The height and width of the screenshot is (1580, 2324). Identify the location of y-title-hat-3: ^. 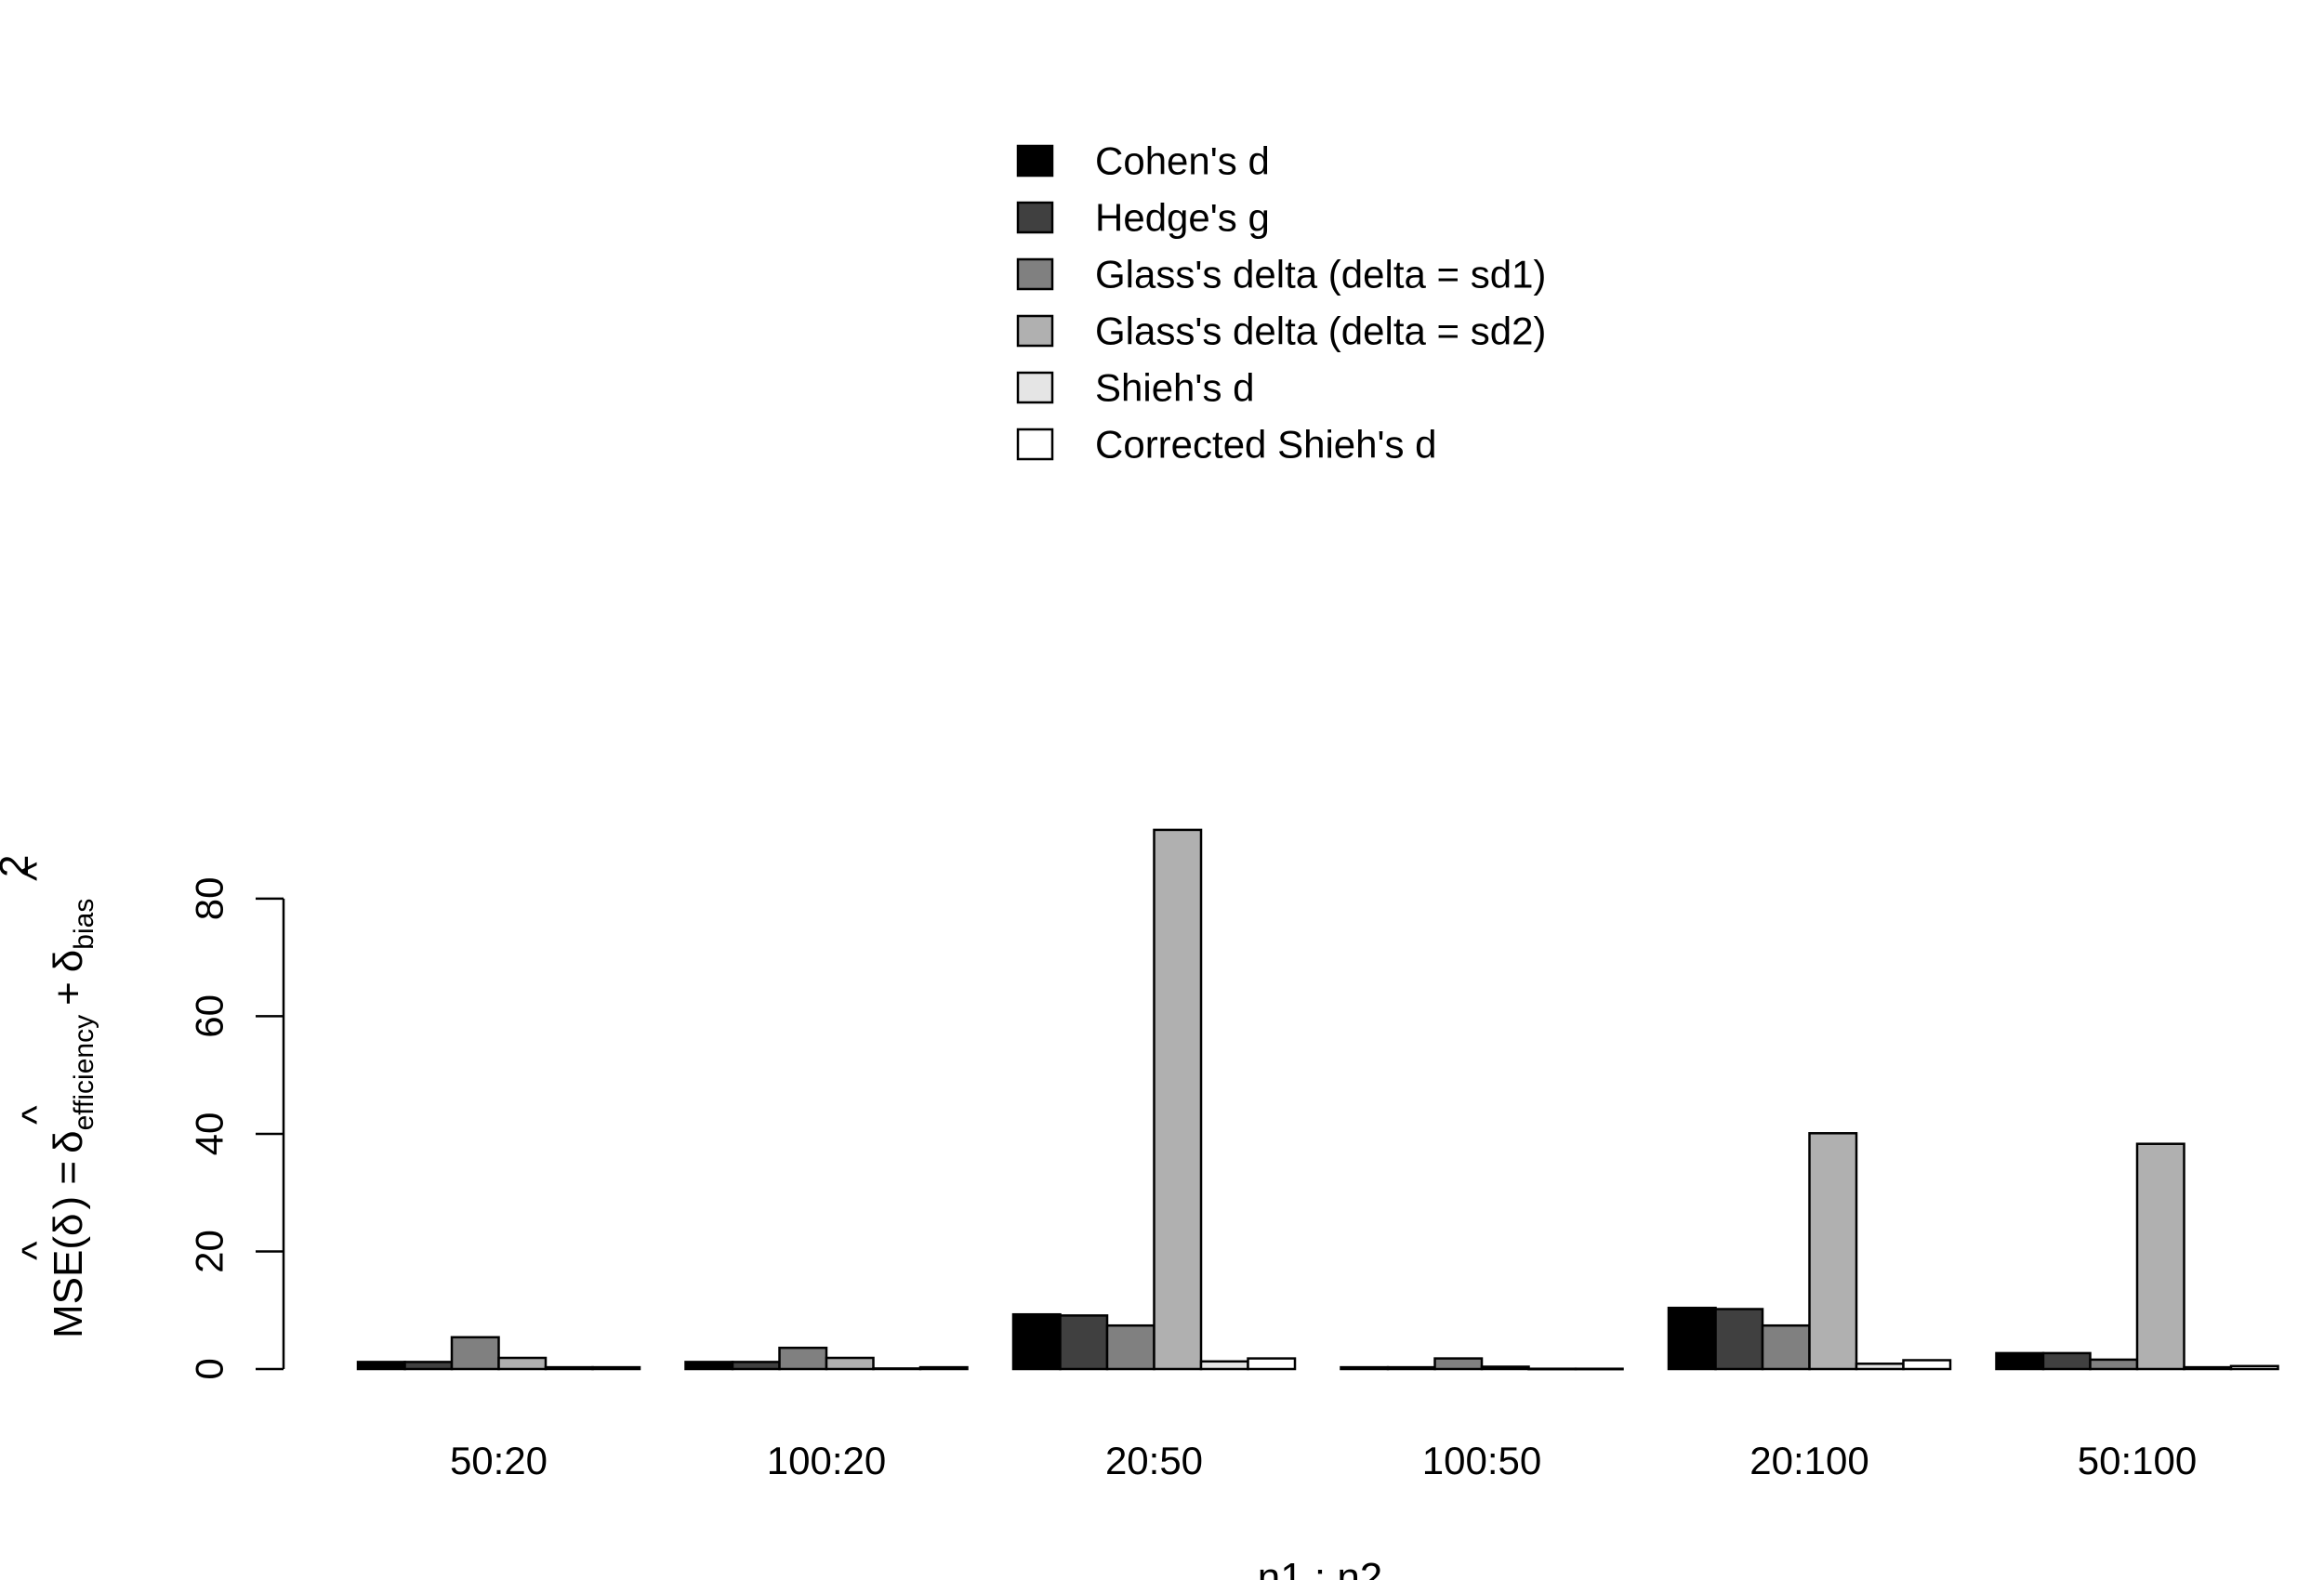
(36, 871).